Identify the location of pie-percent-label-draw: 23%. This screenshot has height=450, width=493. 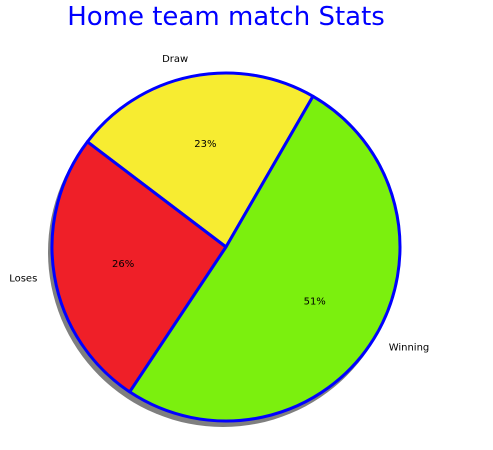
(205, 144).